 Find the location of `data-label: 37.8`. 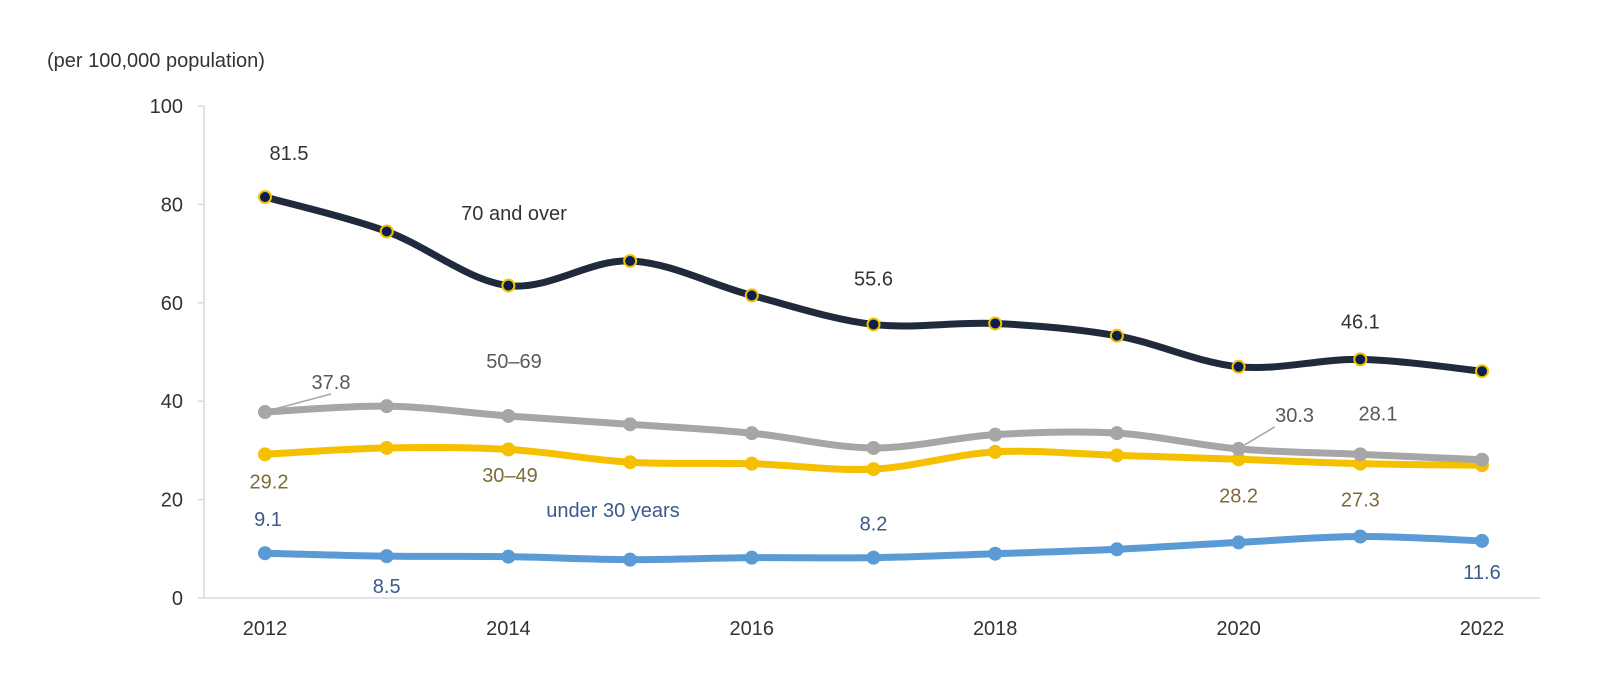

data-label: 37.8 is located at coordinates (331, 383).